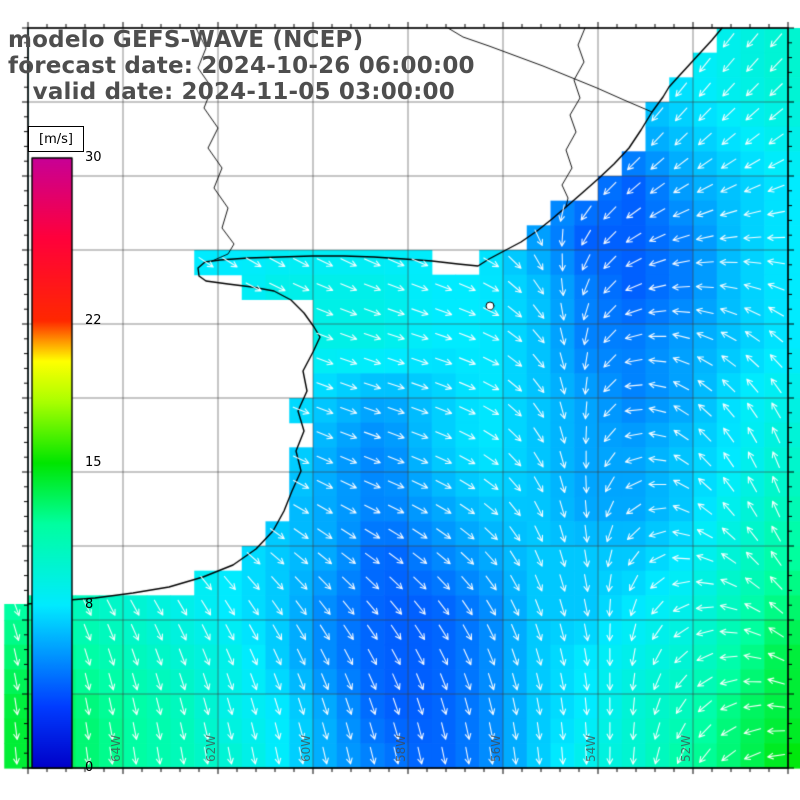 The height and width of the screenshot is (800, 800). What do you see at coordinates (241, 66) in the screenshot?
I see `forecast-date-line: forecast date: 2024-10-26 06:00:00` at bounding box center [241, 66].